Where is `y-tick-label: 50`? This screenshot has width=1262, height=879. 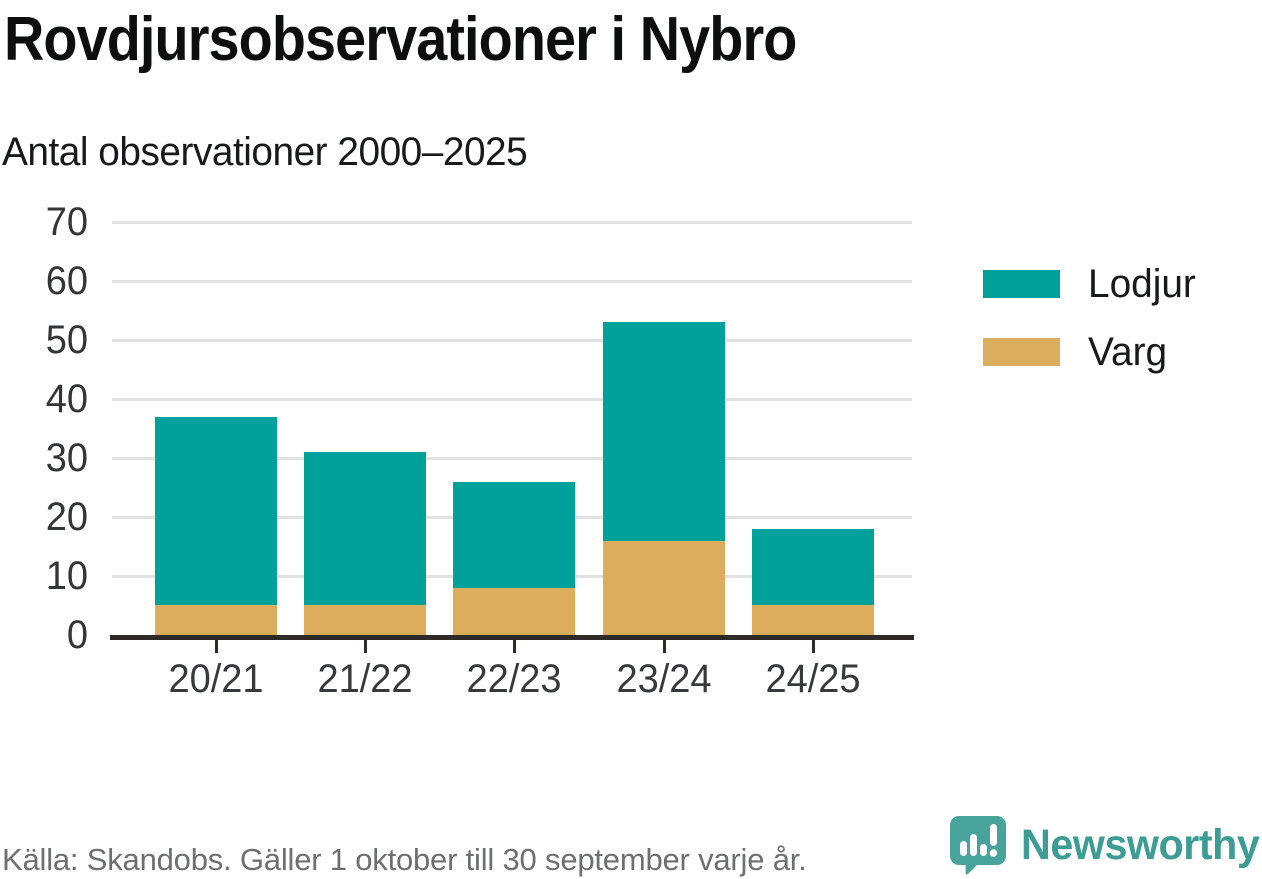
y-tick-label: 50 is located at coordinates (66, 340).